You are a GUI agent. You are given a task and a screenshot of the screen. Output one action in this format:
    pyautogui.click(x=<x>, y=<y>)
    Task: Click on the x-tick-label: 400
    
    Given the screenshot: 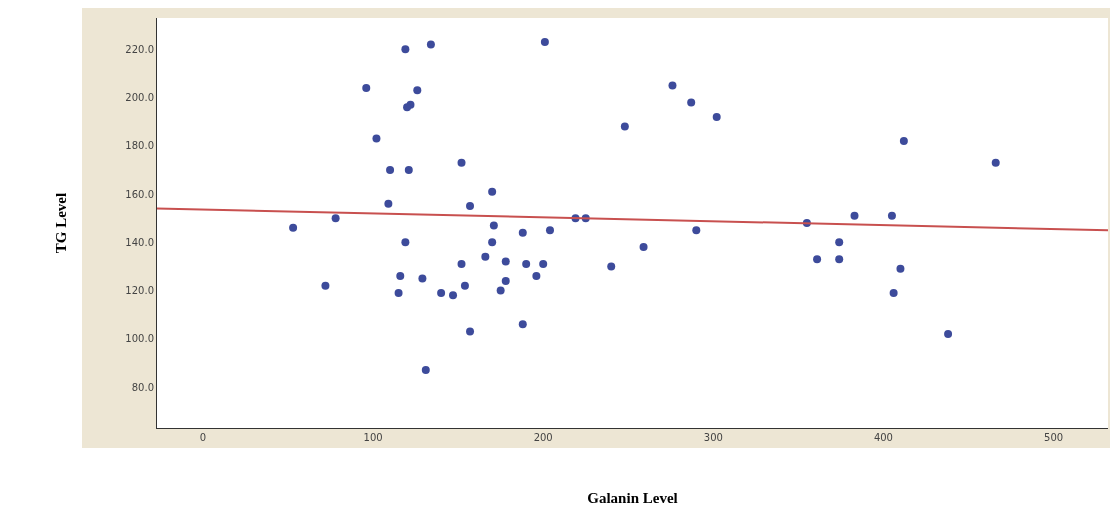 What is the action you would take?
    pyautogui.click(x=883, y=437)
    